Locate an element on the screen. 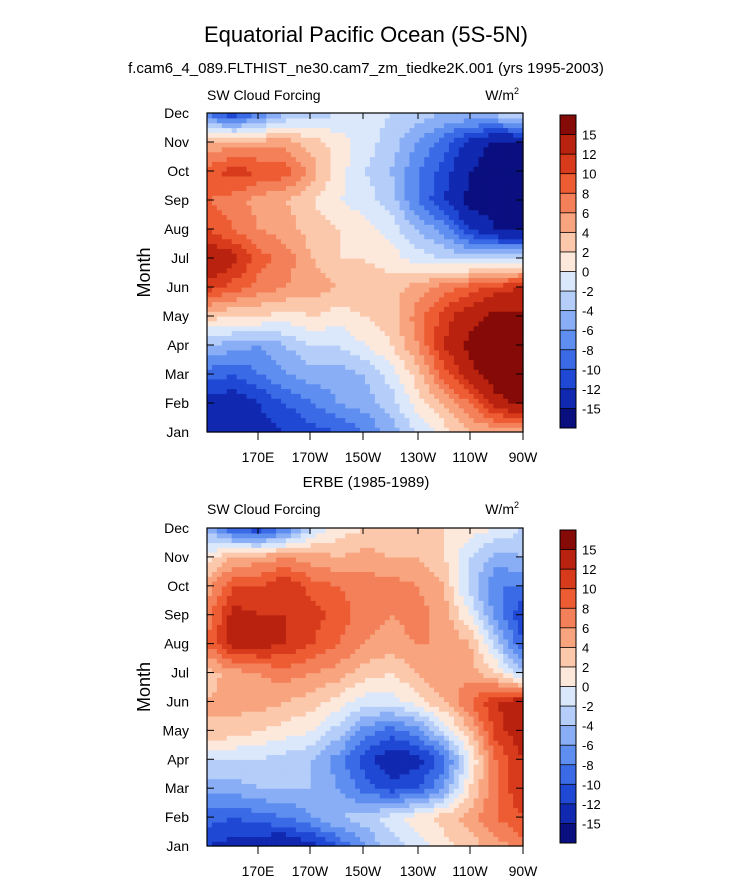  y-tick-label: Jun is located at coordinates (177, 287).